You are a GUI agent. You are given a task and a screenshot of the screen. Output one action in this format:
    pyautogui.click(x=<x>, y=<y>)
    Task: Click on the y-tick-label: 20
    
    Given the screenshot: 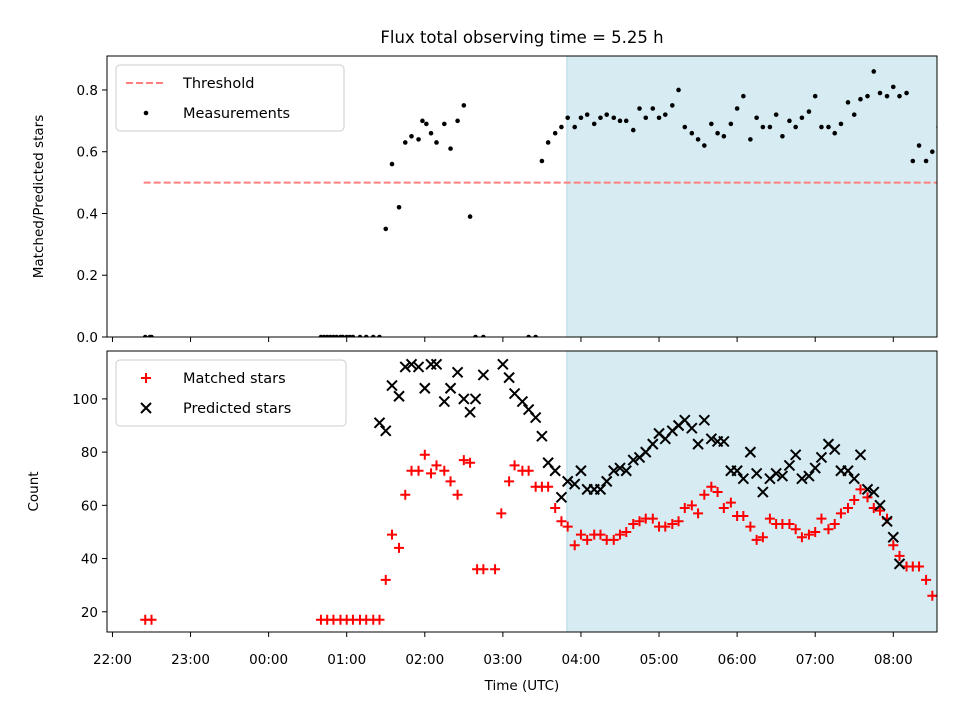 What is the action you would take?
    pyautogui.click(x=89, y=613)
    